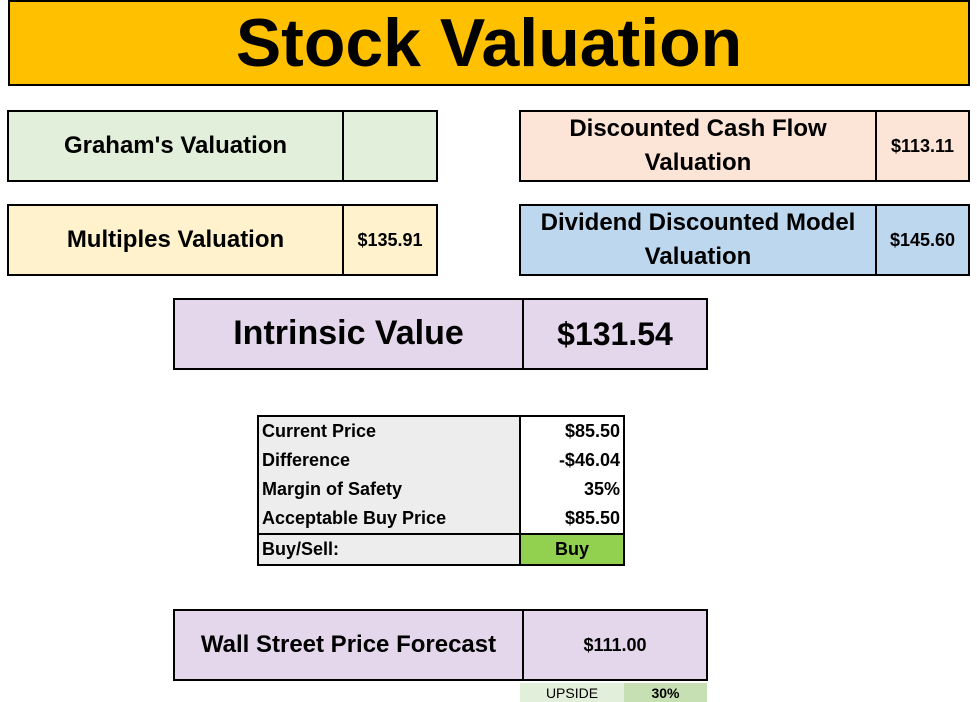  What do you see at coordinates (615, 333) in the screenshot?
I see `intrinsic-value-value: $131.54` at bounding box center [615, 333].